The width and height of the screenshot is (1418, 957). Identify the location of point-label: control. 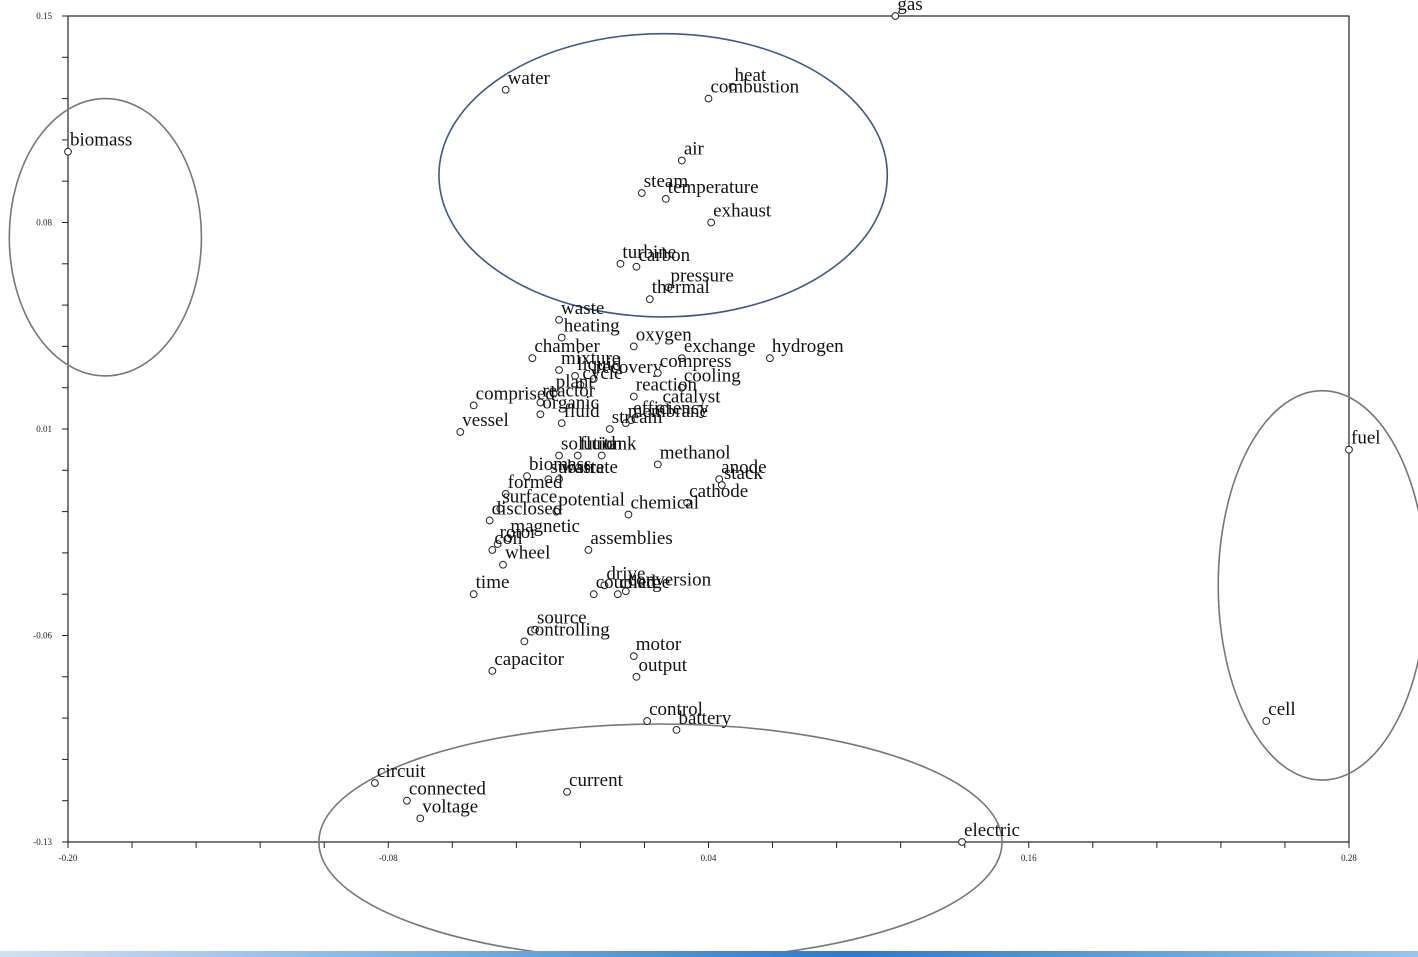
(676, 709).